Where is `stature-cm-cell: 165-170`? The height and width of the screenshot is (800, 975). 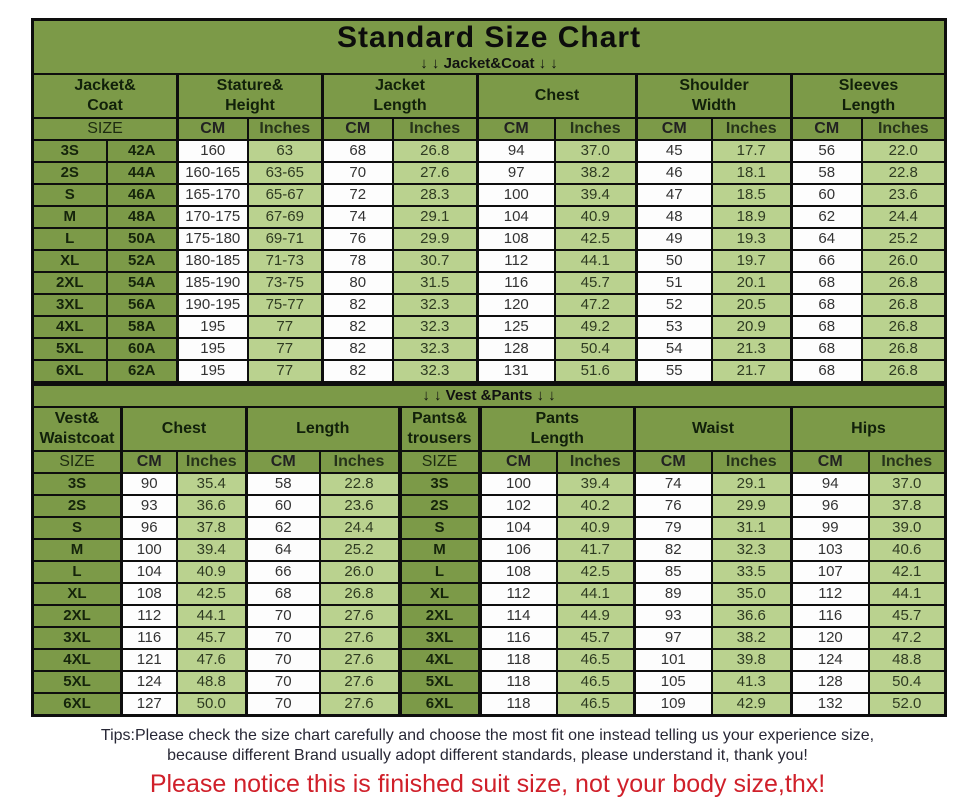 stature-cm-cell: 165-170 is located at coordinates (212, 195).